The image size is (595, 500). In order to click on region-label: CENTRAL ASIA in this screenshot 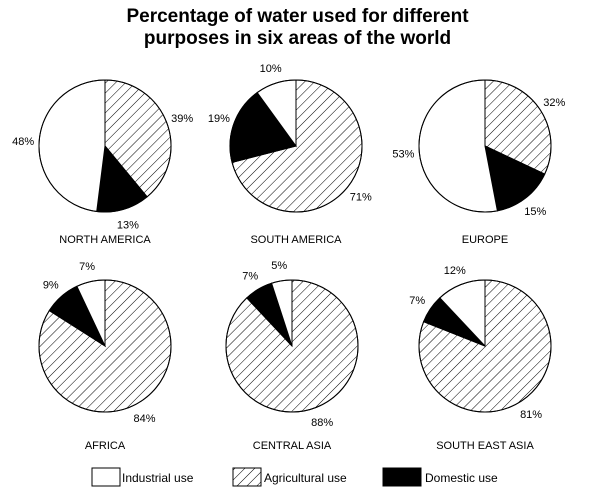, I will do `click(292, 446)`.